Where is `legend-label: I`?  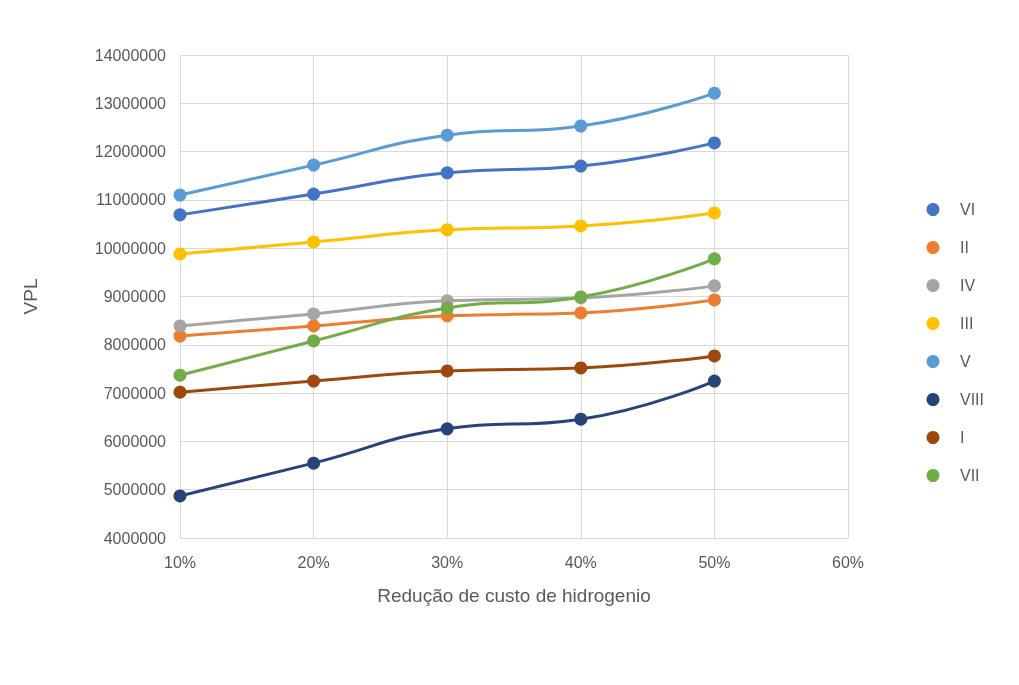
legend-label: I is located at coordinates (962, 437).